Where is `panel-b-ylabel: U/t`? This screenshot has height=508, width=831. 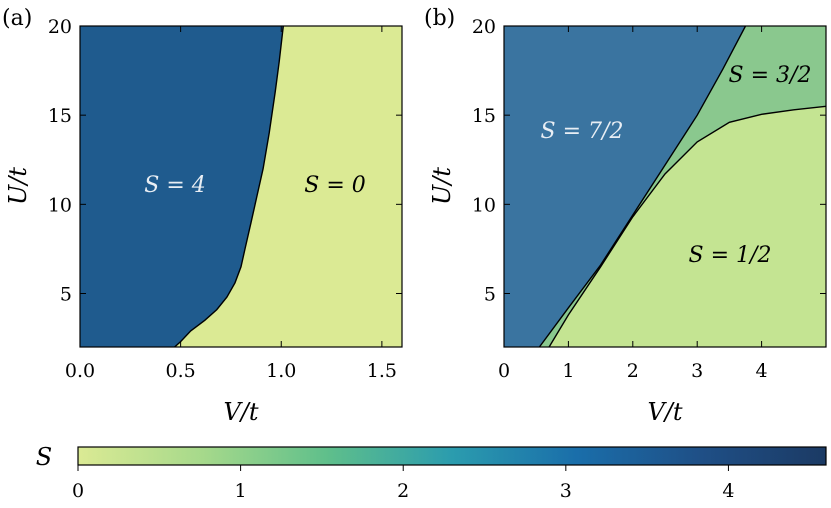
panel-b-ylabel: U/t is located at coordinates (442, 186).